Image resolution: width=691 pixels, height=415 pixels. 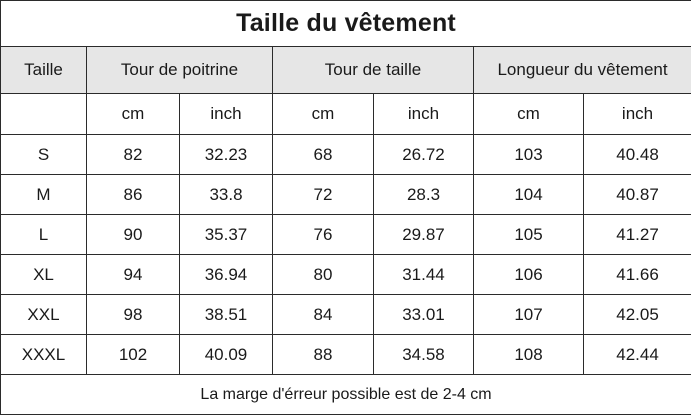 I want to click on value-cell: 94, so click(x=133, y=275).